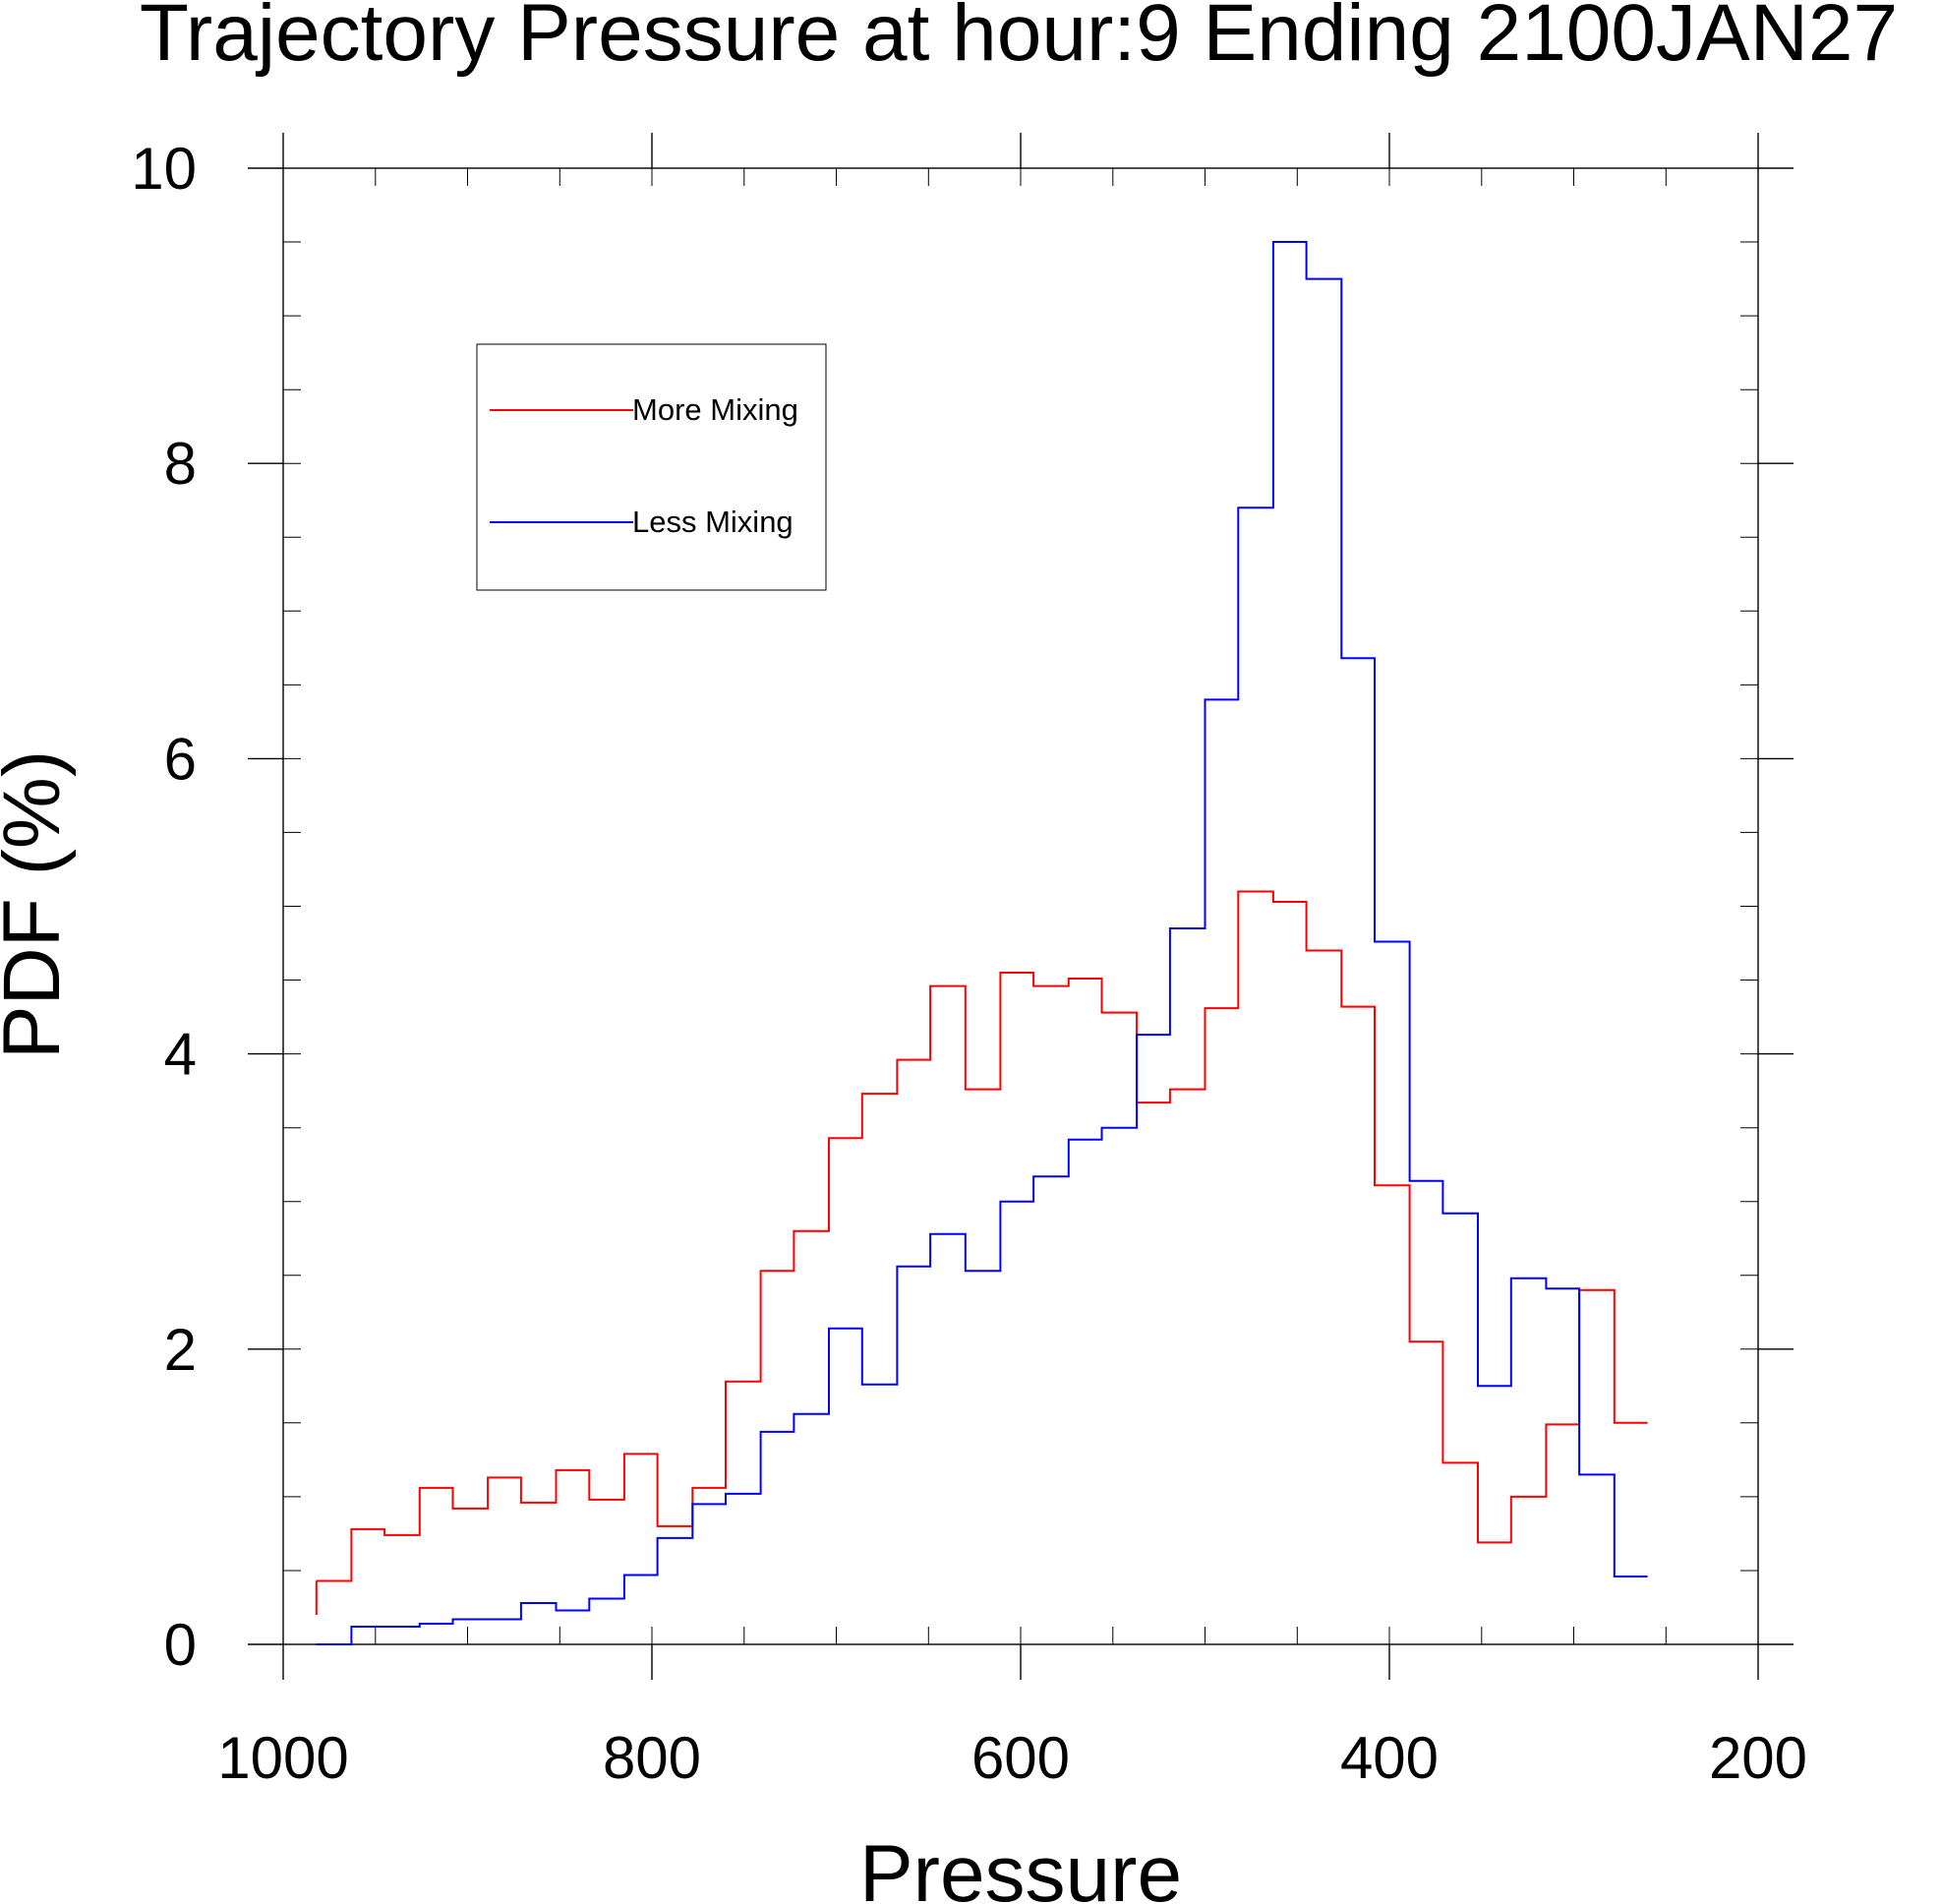 The height and width of the screenshot is (1904, 1941). Describe the element at coordinates (715, 409) in the screenshot. I see `legend-label-more-mixing: More Mixing` at that location.